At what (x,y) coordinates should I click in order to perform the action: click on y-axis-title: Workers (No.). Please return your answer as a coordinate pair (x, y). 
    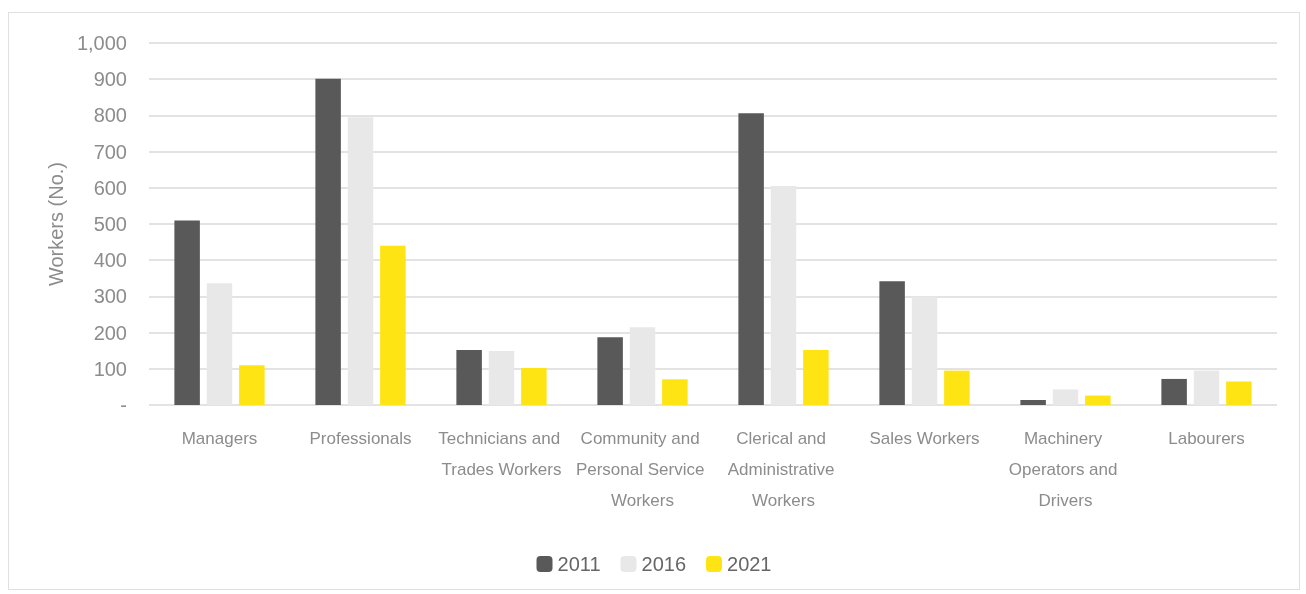
    Looking at the image, I should click on (56, 224).